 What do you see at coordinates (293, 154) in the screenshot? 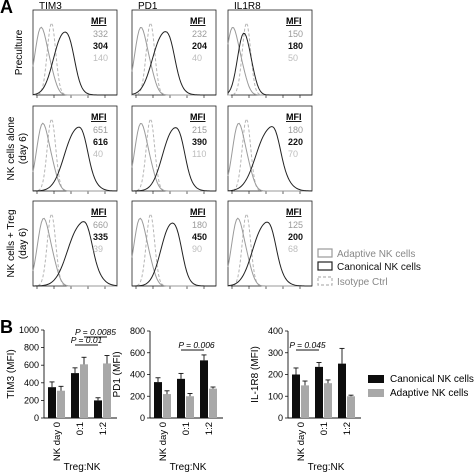
I see `mfi-value: 70` at bounding box center [293, 154].